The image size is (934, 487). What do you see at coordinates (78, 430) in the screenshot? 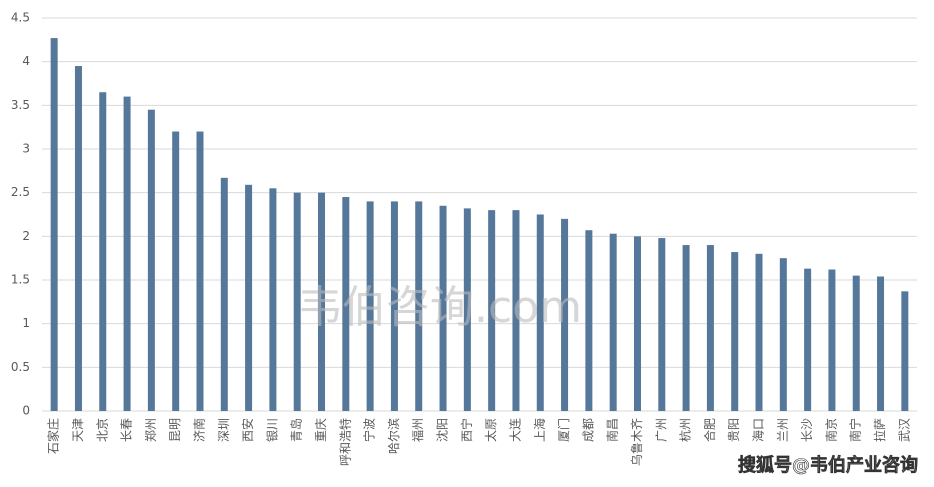
I see `x-tick-label: 天津` at bounding box center [78, 430].